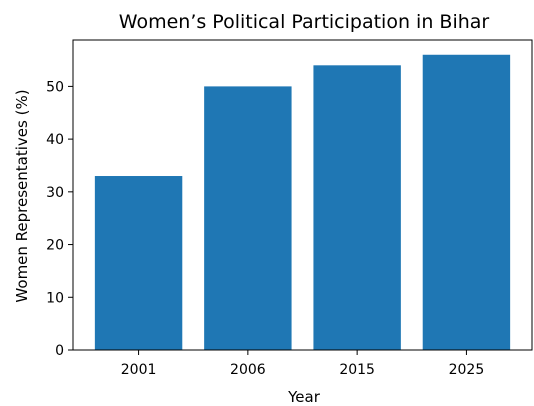  Describe the element at coordinates (357, 207) in the screenshot. I see `bar-2015` at that location.